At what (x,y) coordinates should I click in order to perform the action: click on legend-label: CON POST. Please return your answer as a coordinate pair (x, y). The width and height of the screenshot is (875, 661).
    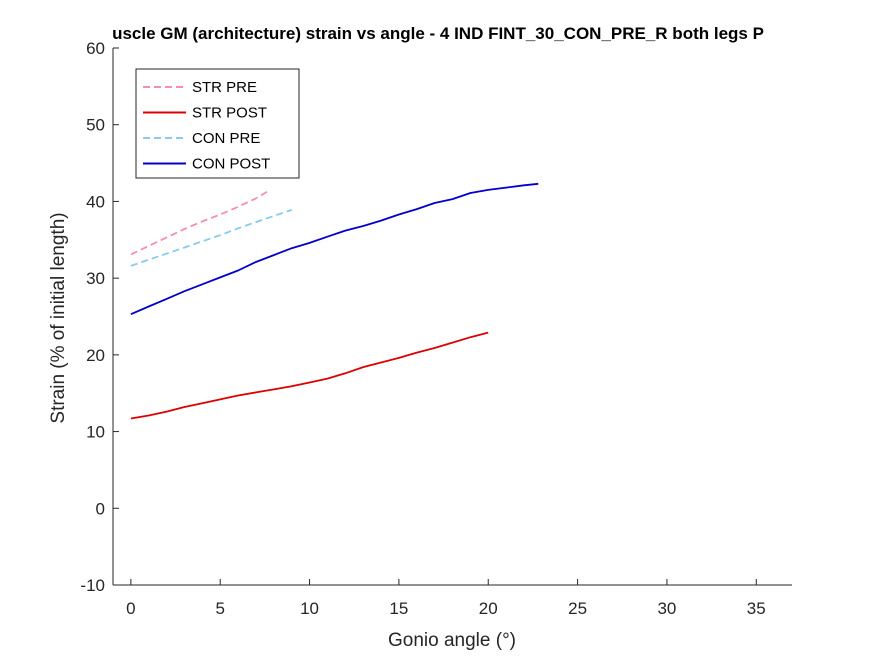
    Looking at the image, I should click on (231, 164).